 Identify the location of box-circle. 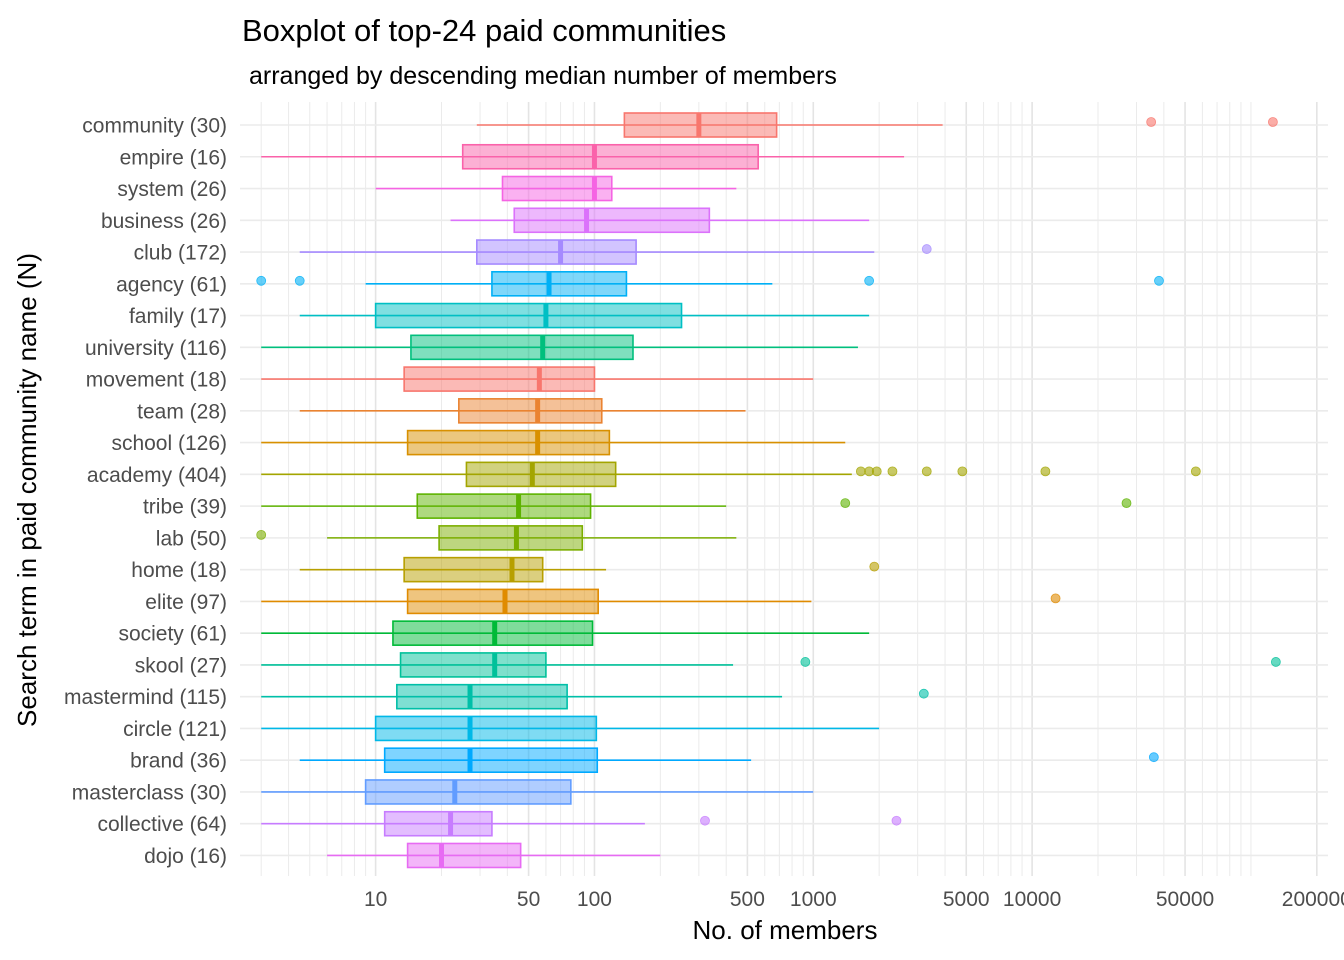
(570, 728).